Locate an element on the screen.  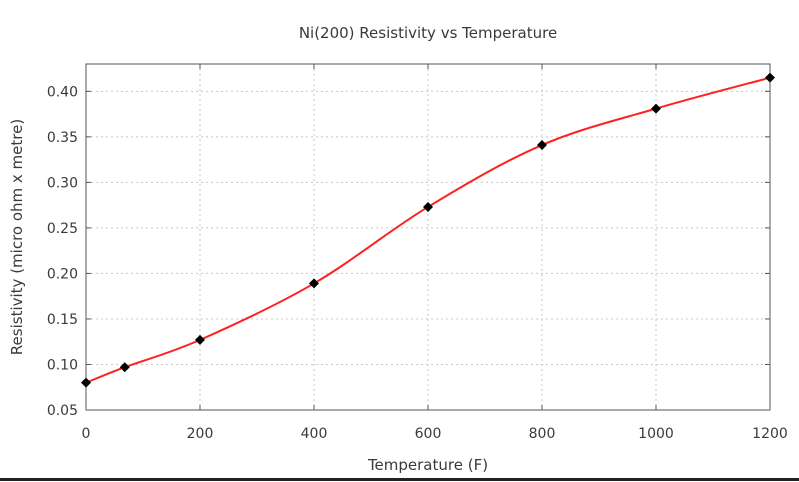
y-tick-label: 0.40 is located at coordinates (62, 92).